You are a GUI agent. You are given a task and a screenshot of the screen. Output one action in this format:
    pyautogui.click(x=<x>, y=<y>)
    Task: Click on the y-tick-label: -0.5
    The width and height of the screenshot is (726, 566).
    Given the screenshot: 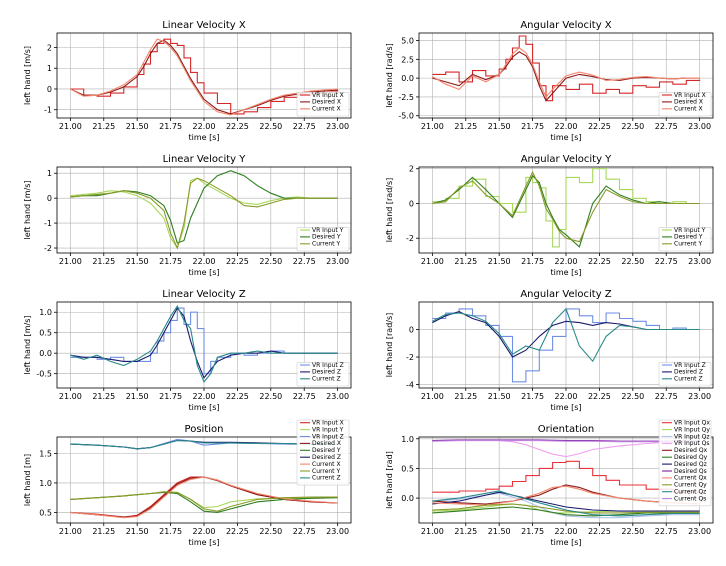 What is the action you would take?
    pyautogui.click(x=44, y=374)
    